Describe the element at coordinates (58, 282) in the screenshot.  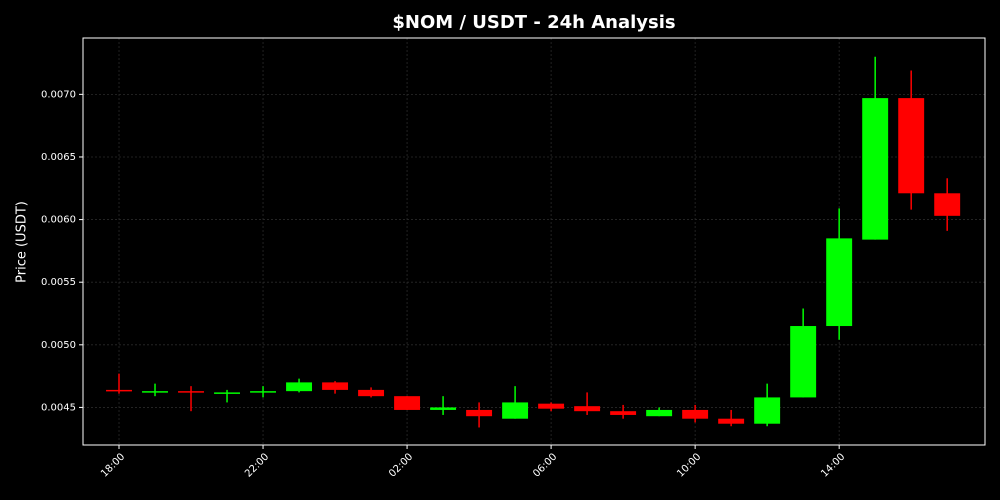
I see `y-tick-label: 0.0055` at that location.